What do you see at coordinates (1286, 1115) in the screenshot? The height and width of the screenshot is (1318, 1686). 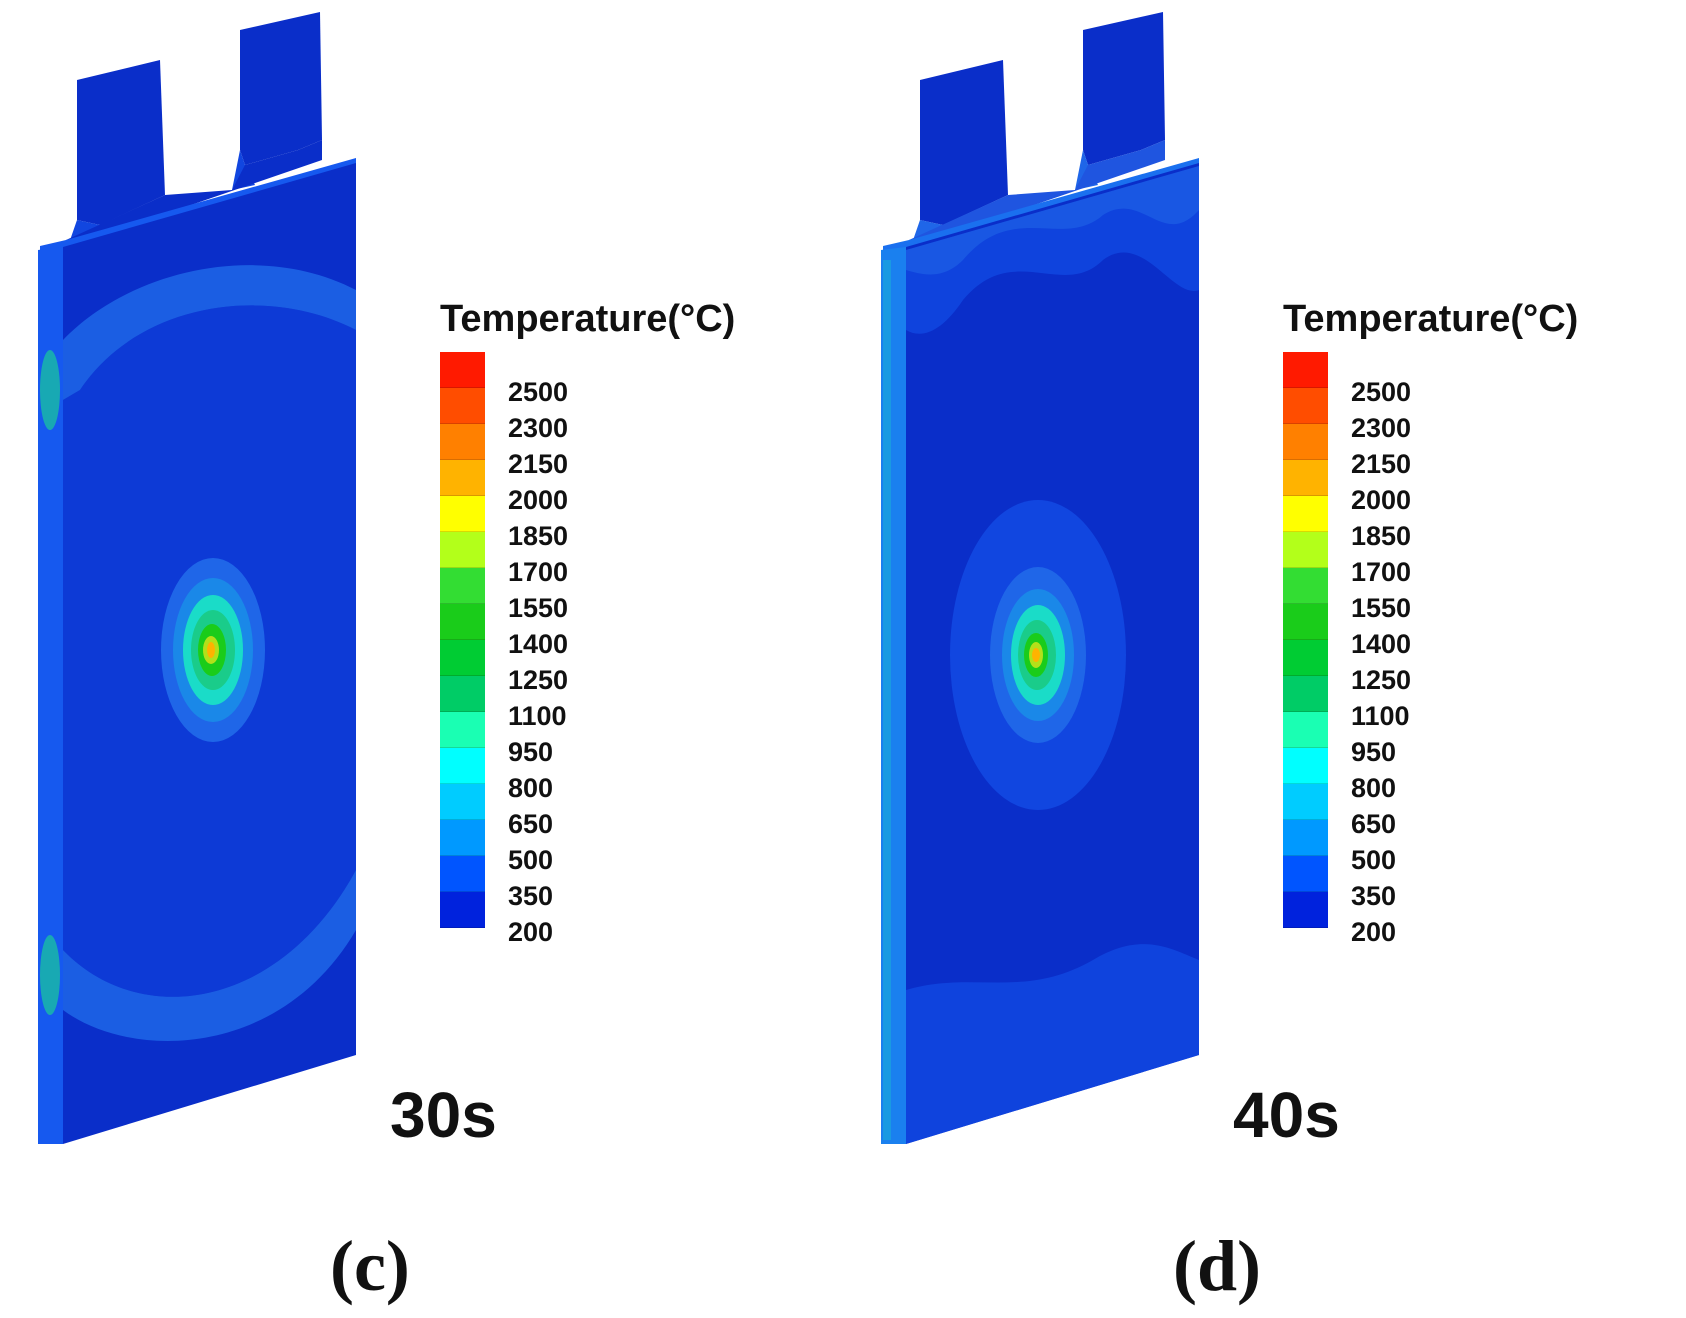 I see `time-label: 40s` at bounding box center [1286, 1115].